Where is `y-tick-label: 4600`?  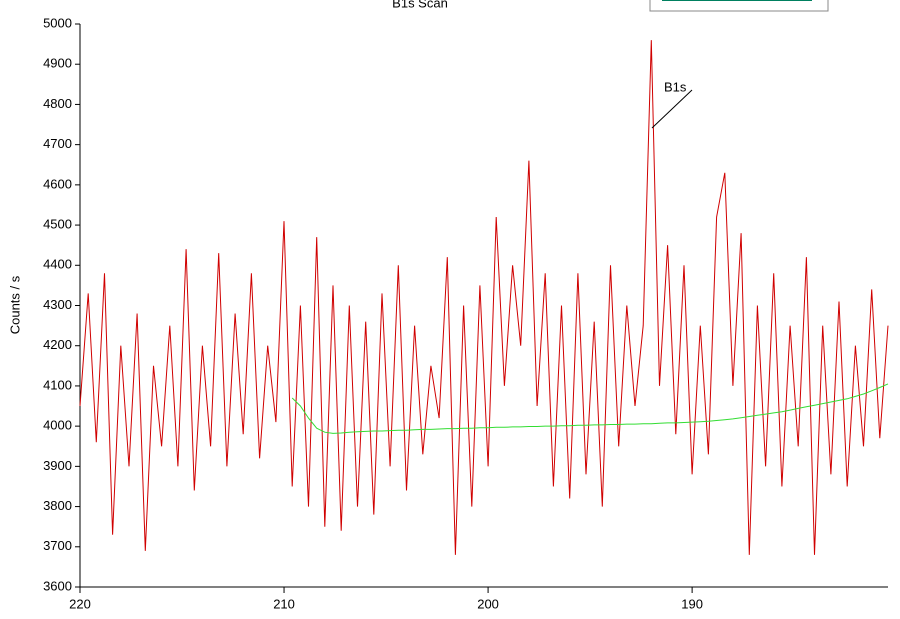
y-tick-label: 4600 is located at coordinates (57, 183).